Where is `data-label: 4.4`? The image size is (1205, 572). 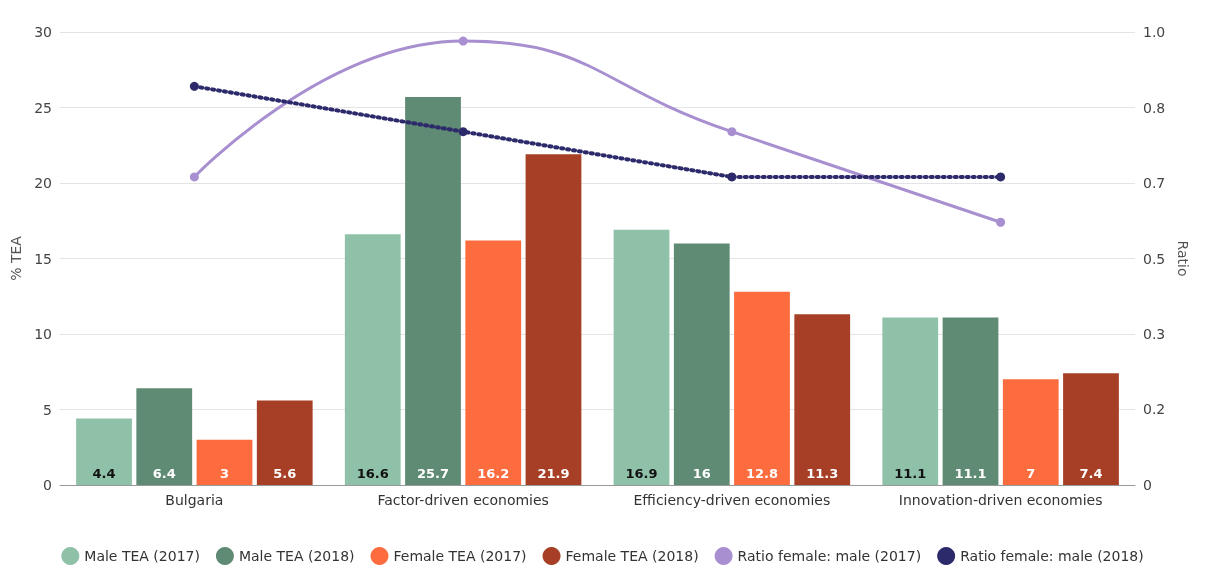
data-label: 4.4 is located at coordinates (104, 473).